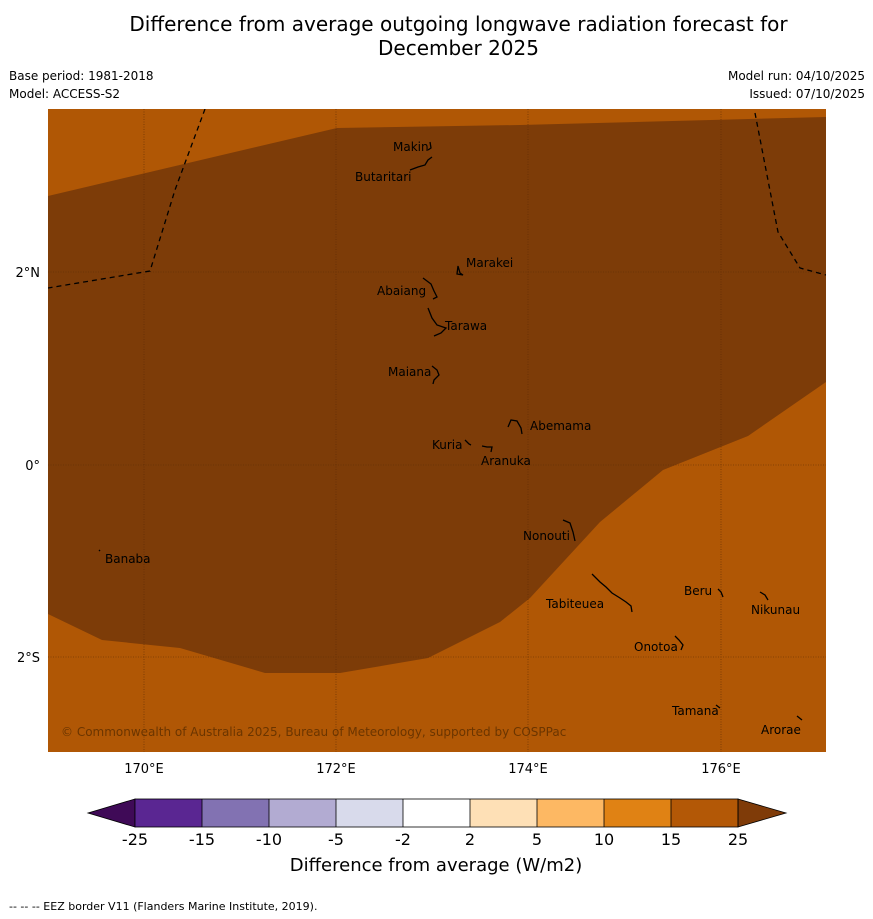 Image resolution: width=873 pixels, height=919 pixels. What do you see at coordinates (65, 94) in the screenshot?
I see `model-name: Model: ACCESS-S2` at bounding box center [65, 94].